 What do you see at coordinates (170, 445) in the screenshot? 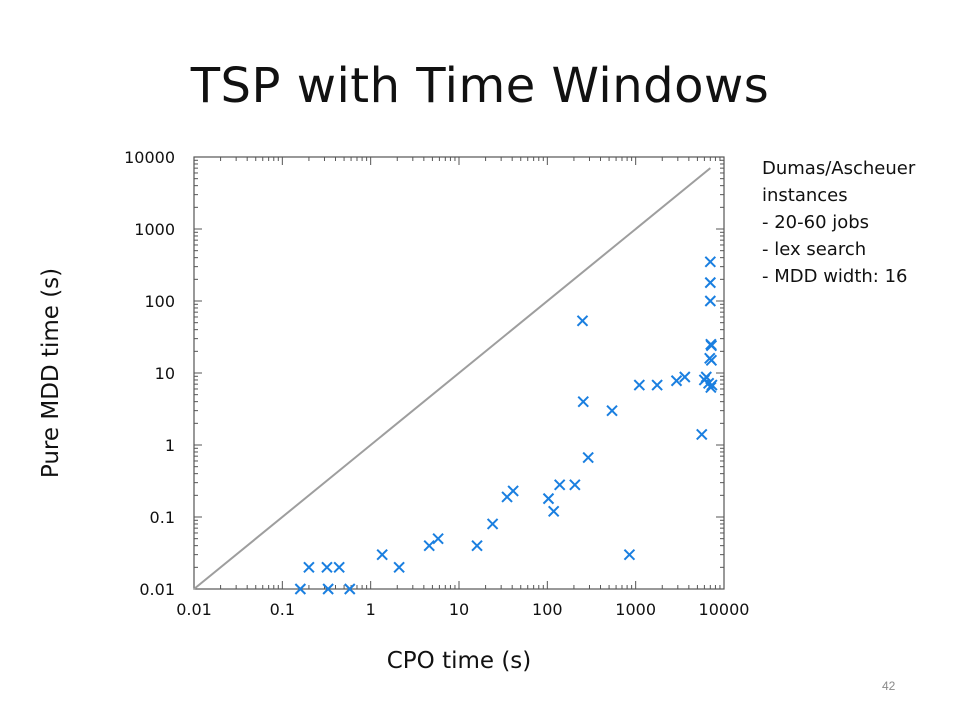
I see `y-tick-label: 1` at bounding box center [170, 445].